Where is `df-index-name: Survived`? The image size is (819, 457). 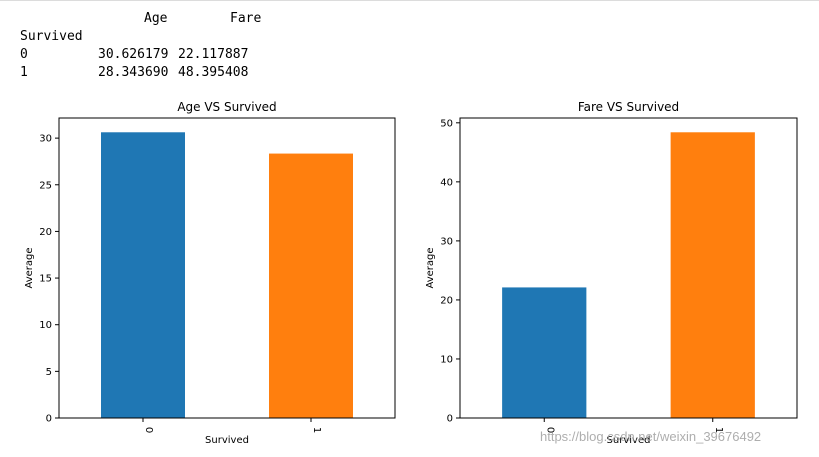 df-index-name: Survived is located at coordinates (51, 36).